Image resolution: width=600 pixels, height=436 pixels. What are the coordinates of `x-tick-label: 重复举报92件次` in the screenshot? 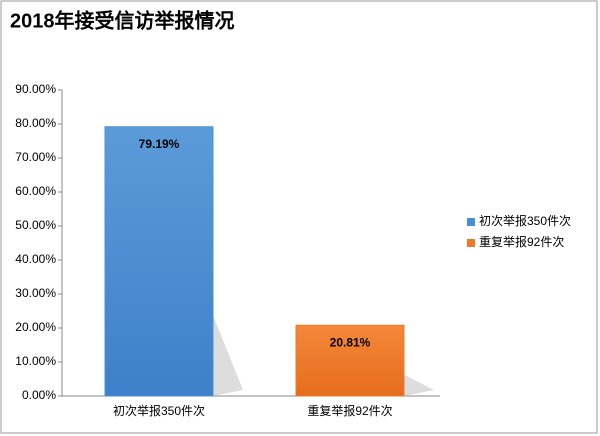 It's located at (349, 410).